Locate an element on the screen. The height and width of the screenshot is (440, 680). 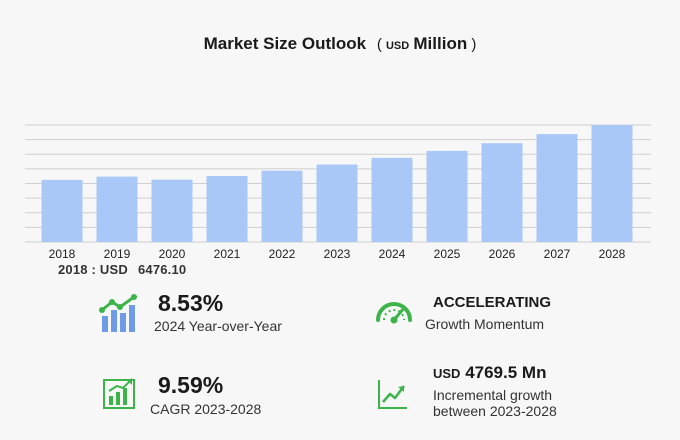
yoy-label: 2024 Year-over-Year is located at coordinates (218, 326).